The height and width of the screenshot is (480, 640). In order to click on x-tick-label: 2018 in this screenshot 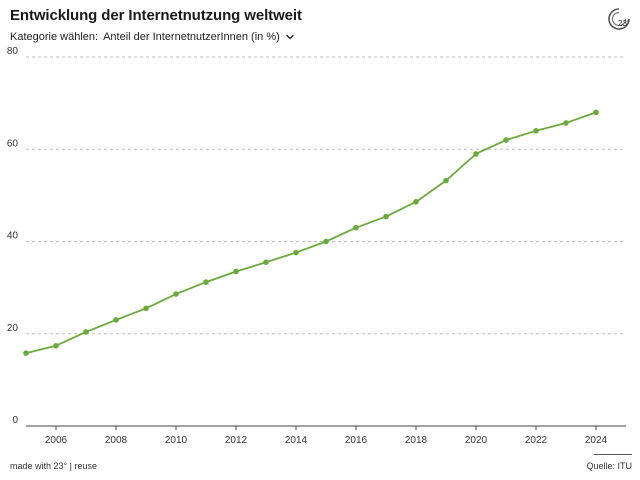, I will do `click(416, 440)`.